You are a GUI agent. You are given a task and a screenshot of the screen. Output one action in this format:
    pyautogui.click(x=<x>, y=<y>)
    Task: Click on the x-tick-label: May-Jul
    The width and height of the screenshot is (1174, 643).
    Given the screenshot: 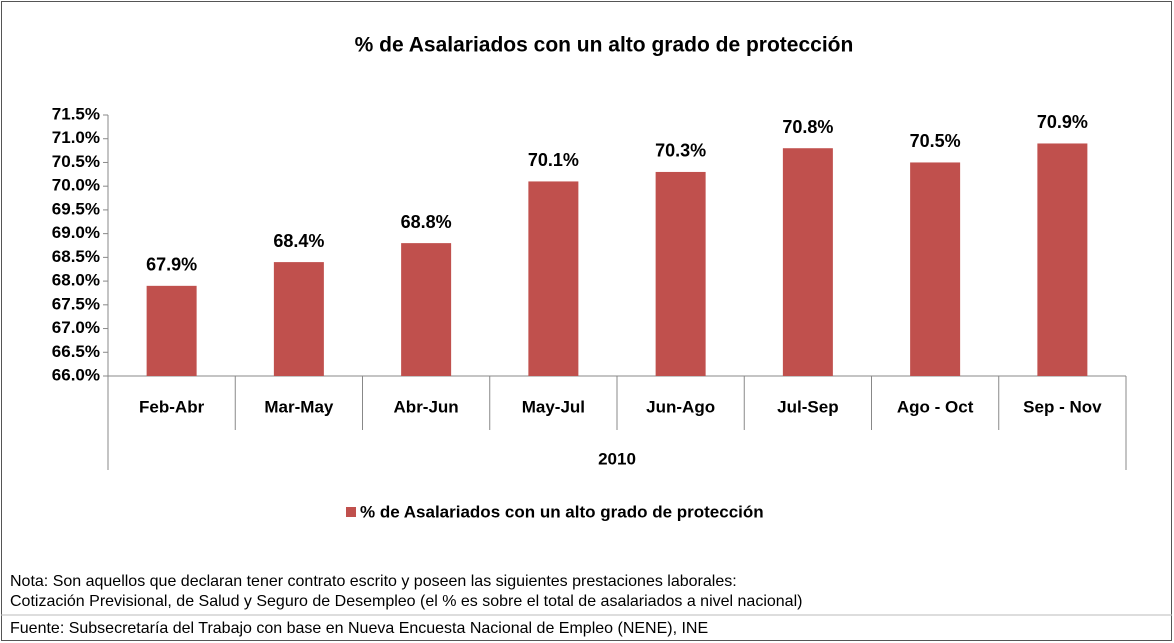 What is the action you would take?
    pyautogui.click(x=553, y=406)
    